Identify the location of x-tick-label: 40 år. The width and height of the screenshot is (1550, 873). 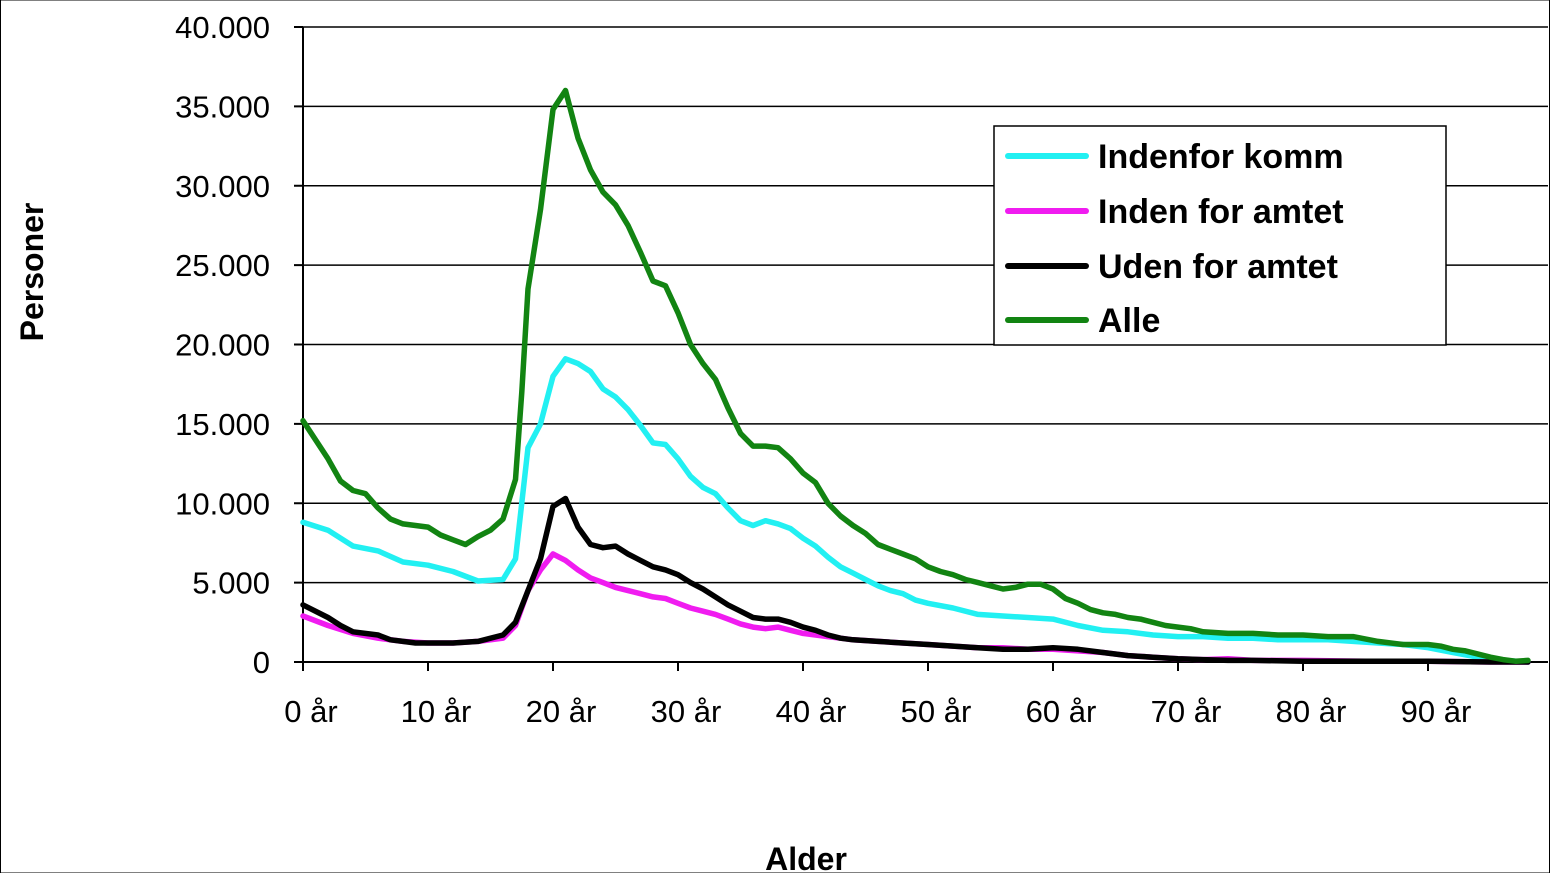
(811, 711).